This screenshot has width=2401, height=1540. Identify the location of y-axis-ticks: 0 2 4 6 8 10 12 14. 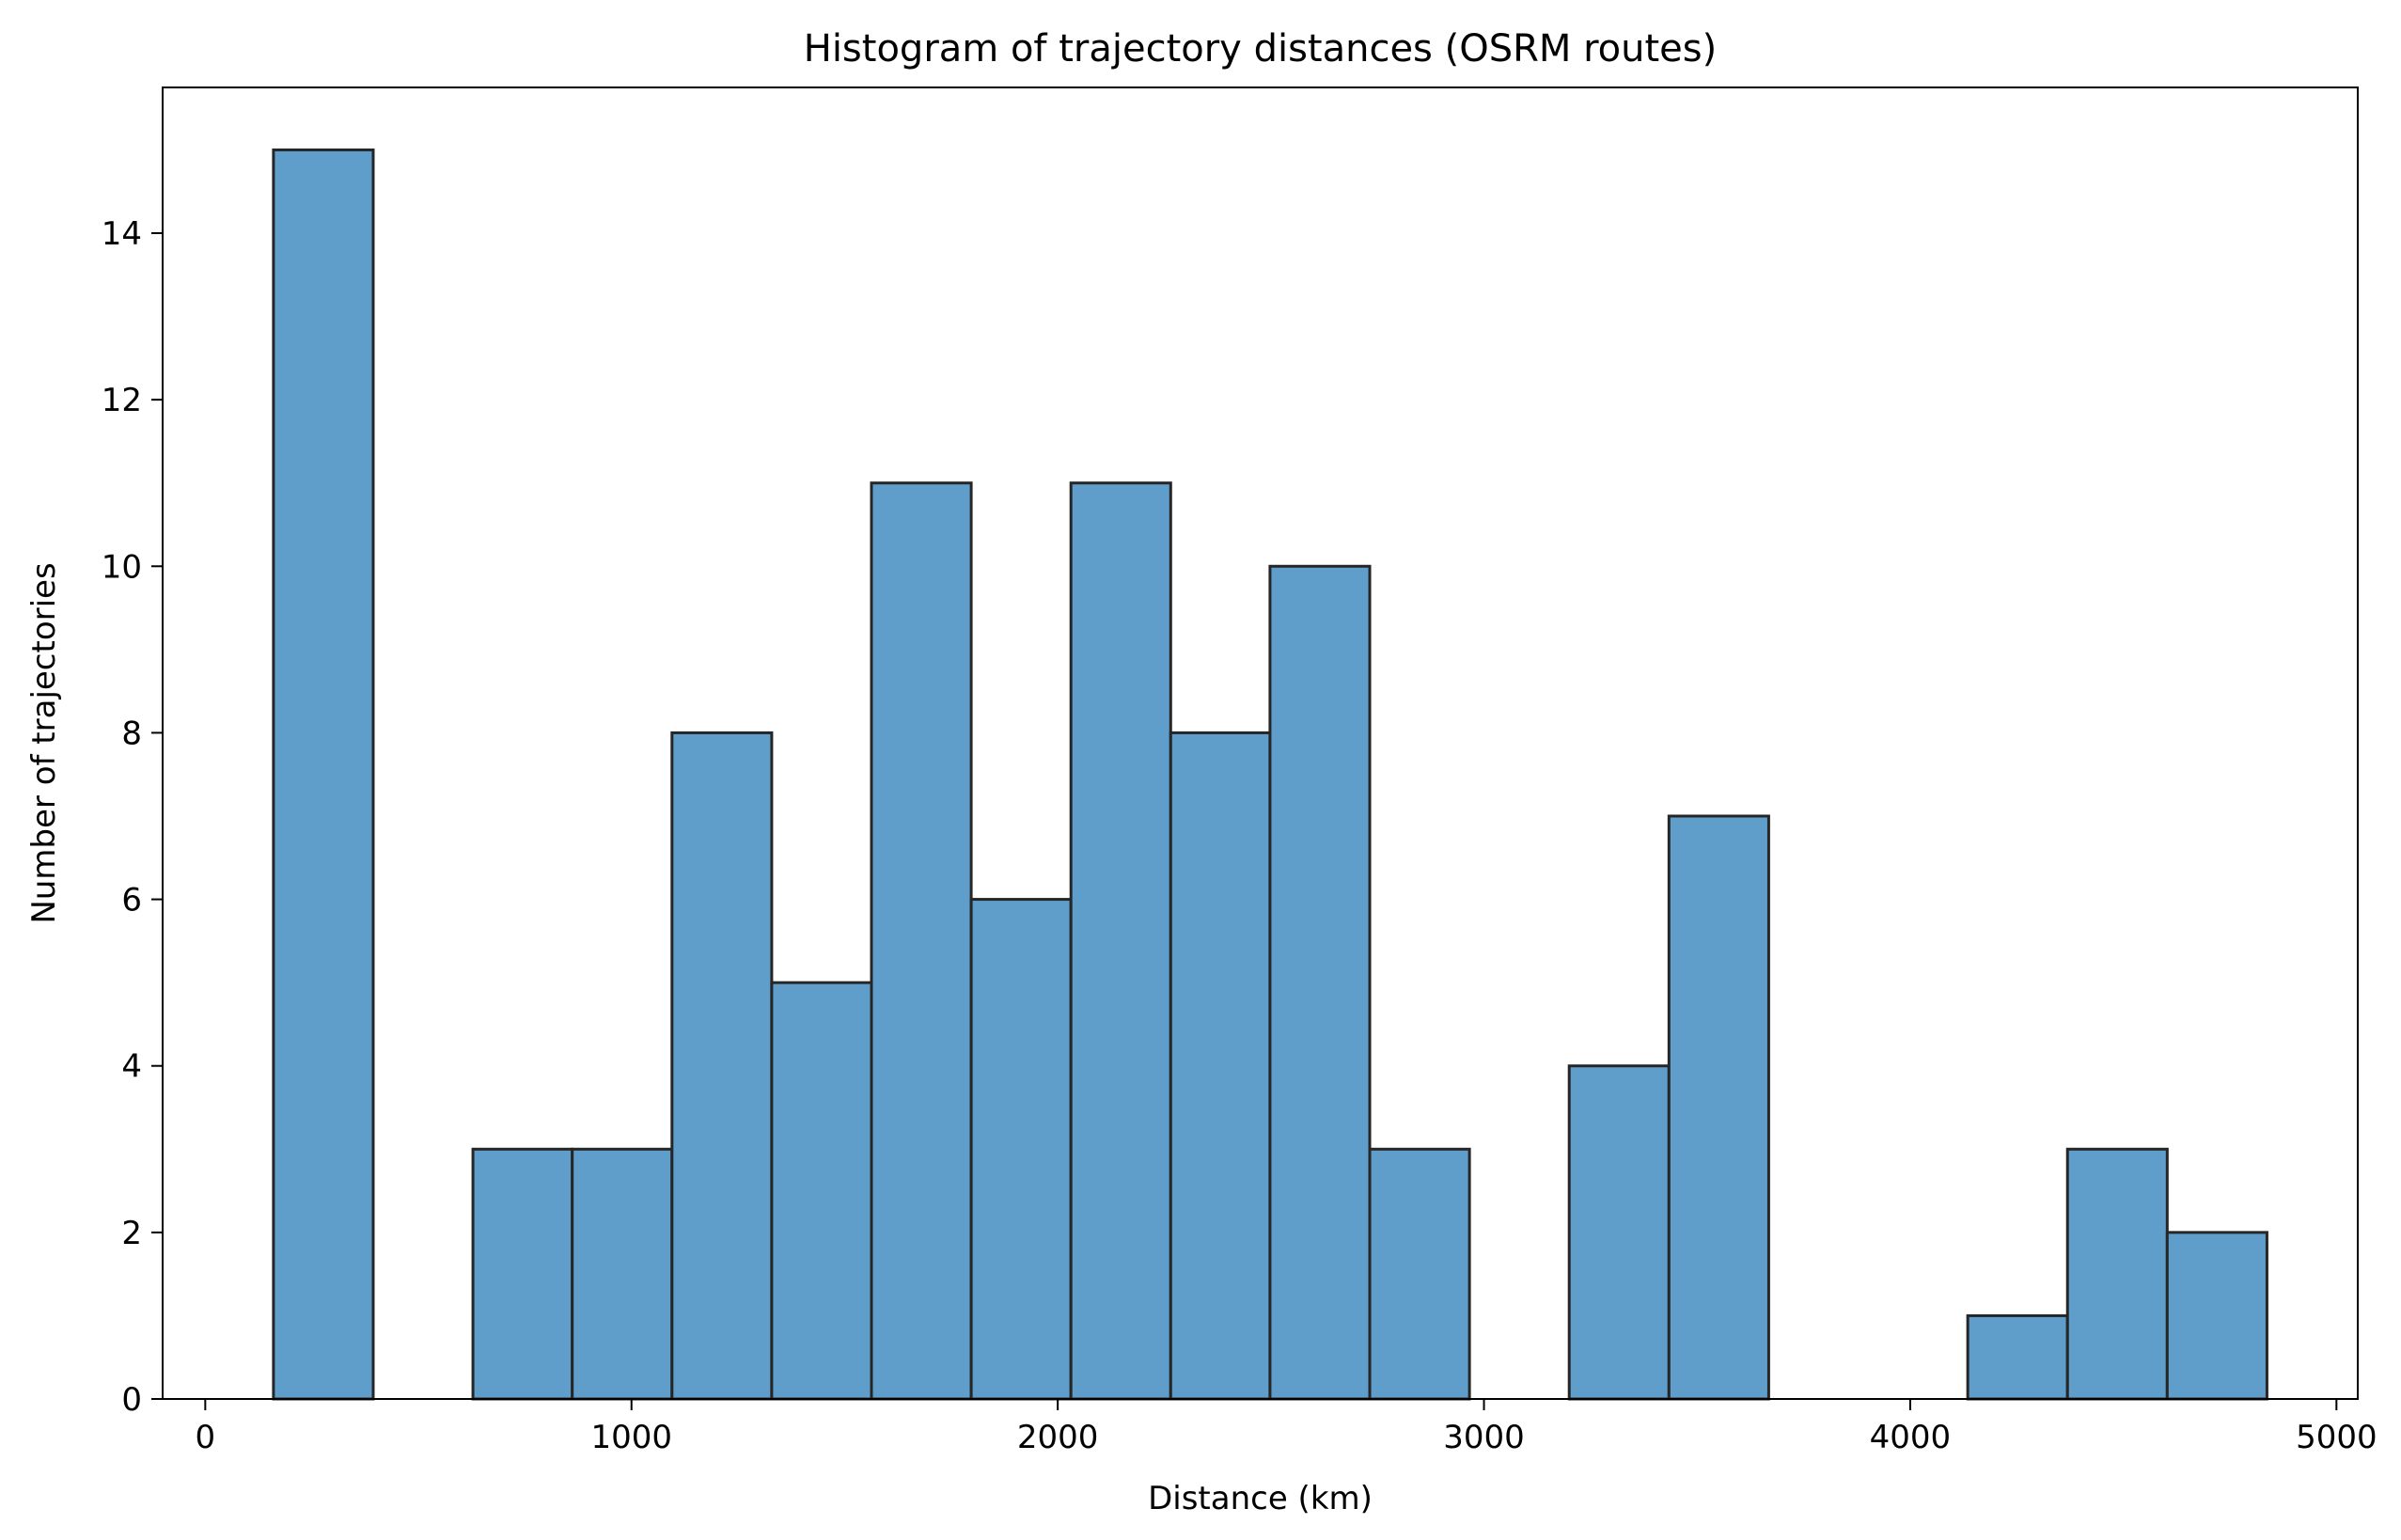
(132, 817).